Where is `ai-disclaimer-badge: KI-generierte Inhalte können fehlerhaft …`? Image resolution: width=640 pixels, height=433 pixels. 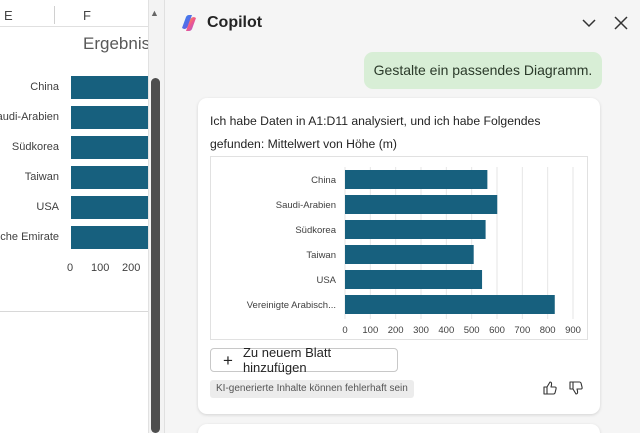 ai-disclaimer-badge: KI-generierte Inhalte können fehlerhaft … is located at coordinates (312, 389).